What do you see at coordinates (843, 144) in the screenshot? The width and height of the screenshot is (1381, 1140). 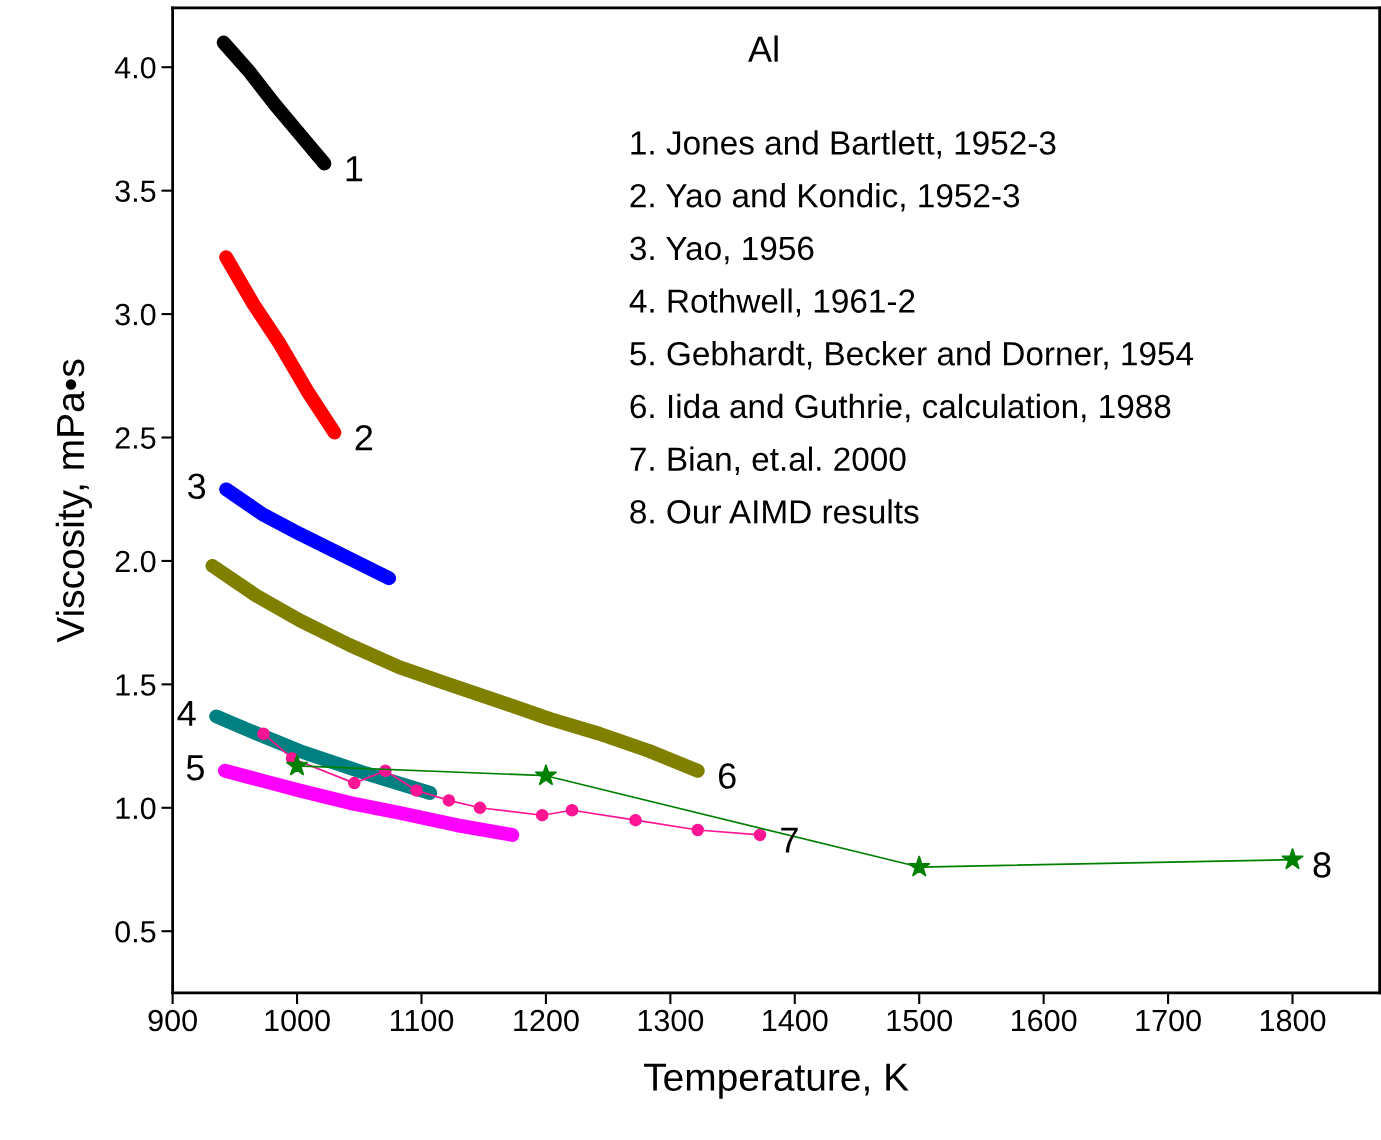 I see `annotation: 1. Jones and Bartlett, 1952-3` at bounding box center [843, 144].